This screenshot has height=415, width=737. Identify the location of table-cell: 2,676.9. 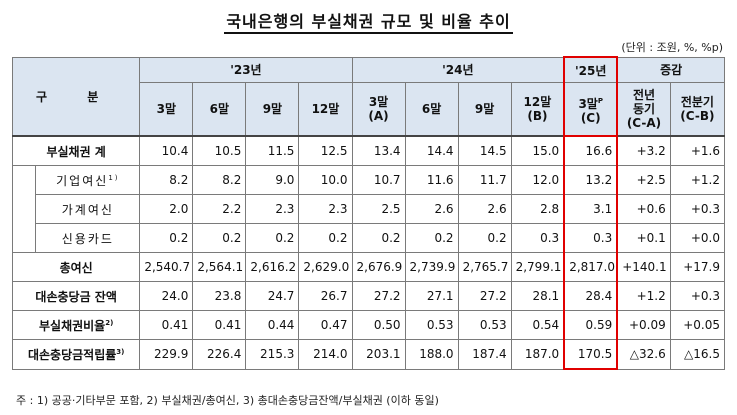
(378, 267).